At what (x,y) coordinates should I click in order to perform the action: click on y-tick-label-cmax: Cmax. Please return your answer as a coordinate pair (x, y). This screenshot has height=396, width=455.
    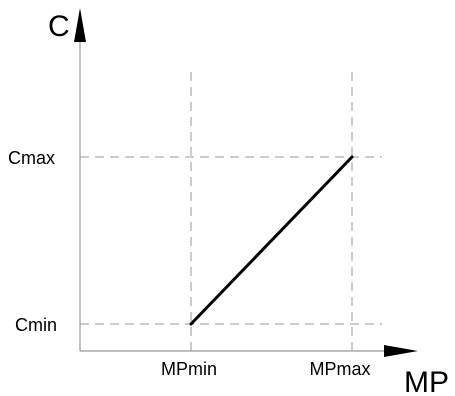
    Looking at the image, I should click on (31, 158).